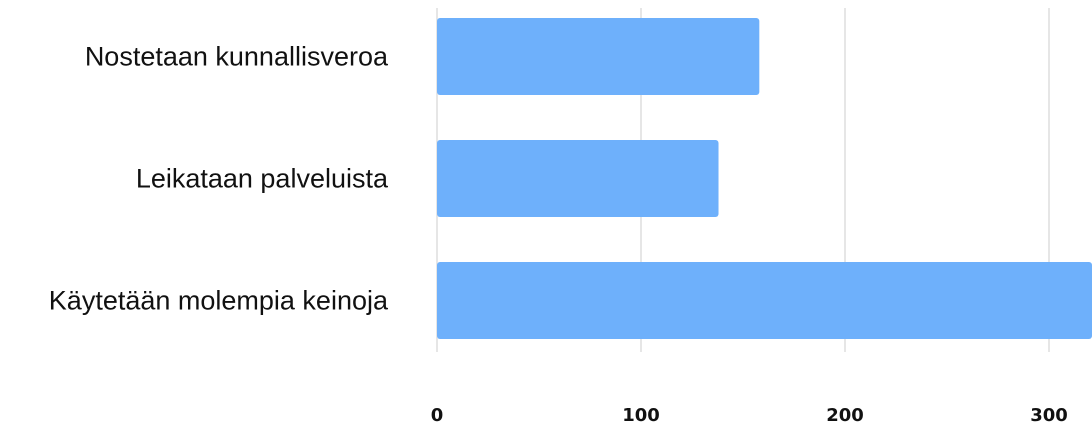 This screenshot has height=426, width=1092. What do you see at coordinates (437, 415) in the screenshot?
I see `x-tick-label-0: 0` at bounding box center [437, 415].